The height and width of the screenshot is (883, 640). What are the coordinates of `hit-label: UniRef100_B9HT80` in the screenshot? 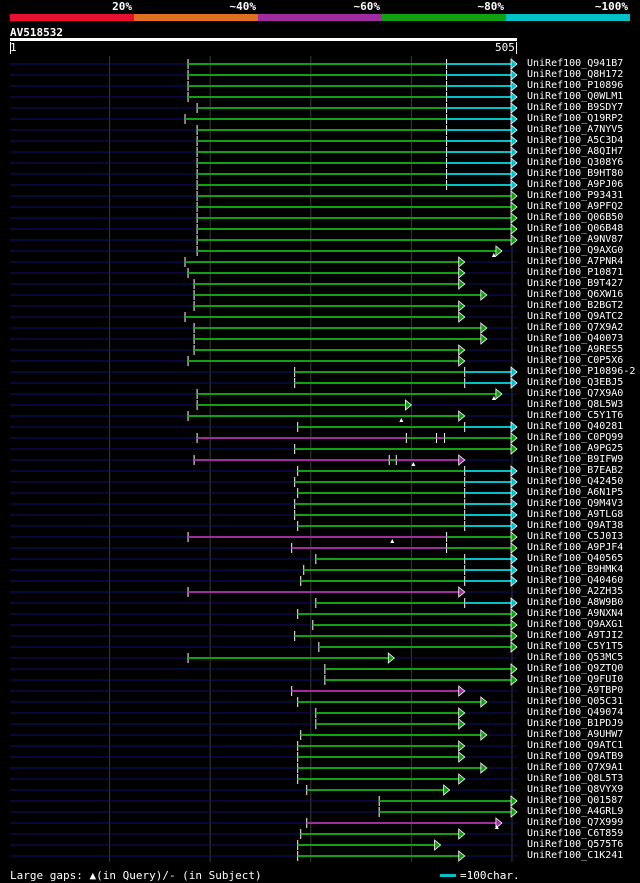 It's located at (575, 173).